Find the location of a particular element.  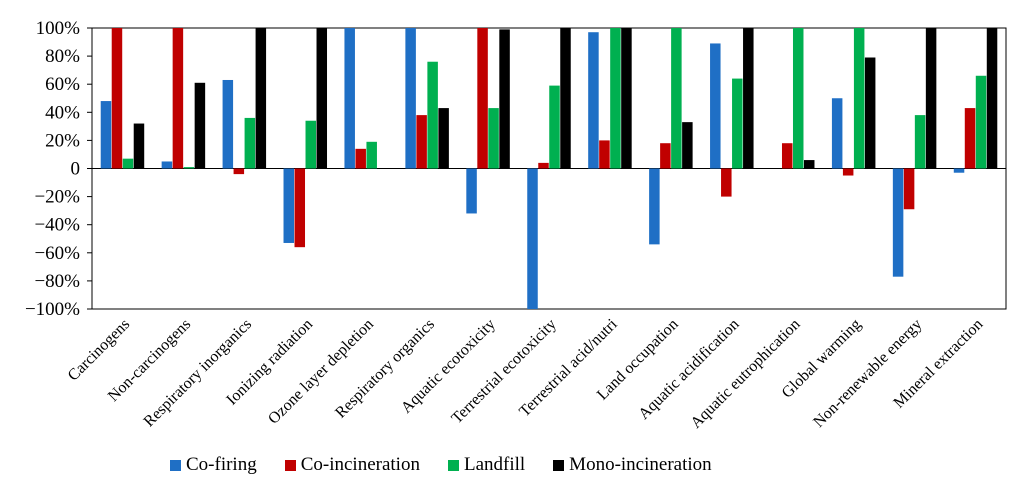

legend-item: Co-firing is located at coordinates (213, 465).